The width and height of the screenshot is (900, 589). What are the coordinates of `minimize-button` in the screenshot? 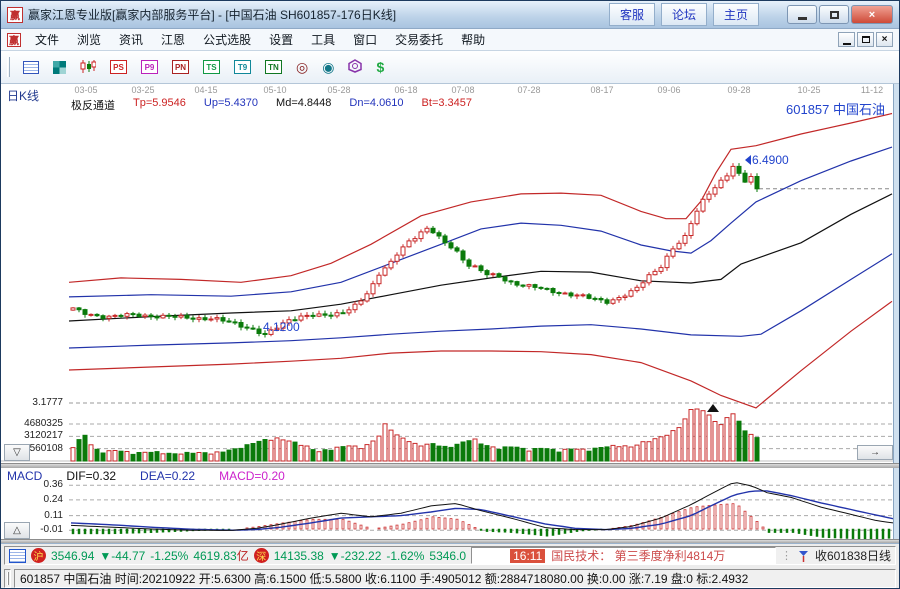 It's located at (802, 14).